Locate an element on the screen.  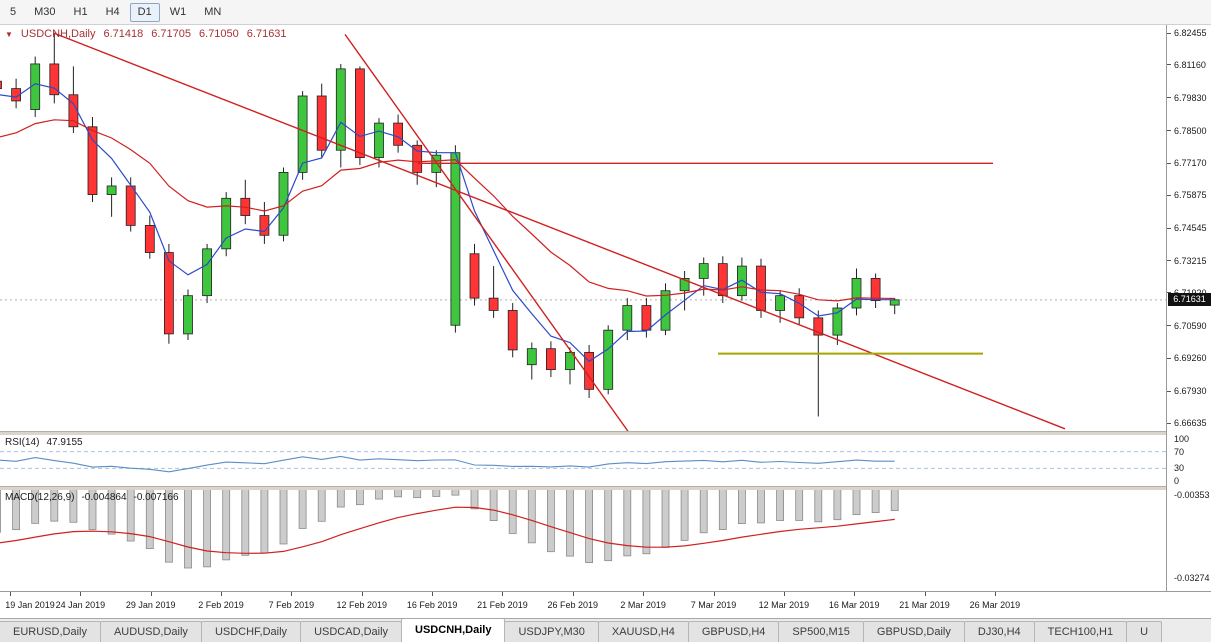
rsi-panel-header: RSI(14) 47.9155 is located at coordinates (44, 442).